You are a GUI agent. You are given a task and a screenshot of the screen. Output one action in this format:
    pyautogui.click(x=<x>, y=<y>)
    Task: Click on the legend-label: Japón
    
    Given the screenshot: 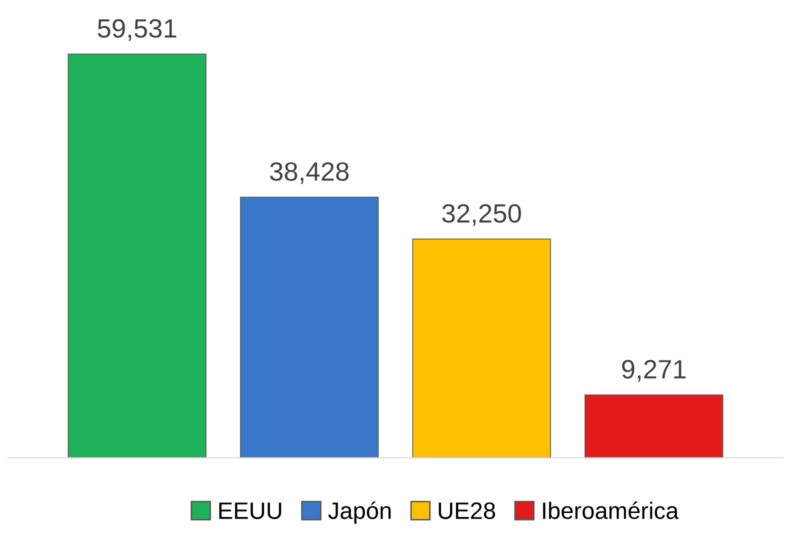 What is the action you would take?
    pyautogui.click(x=359, y=512)
    